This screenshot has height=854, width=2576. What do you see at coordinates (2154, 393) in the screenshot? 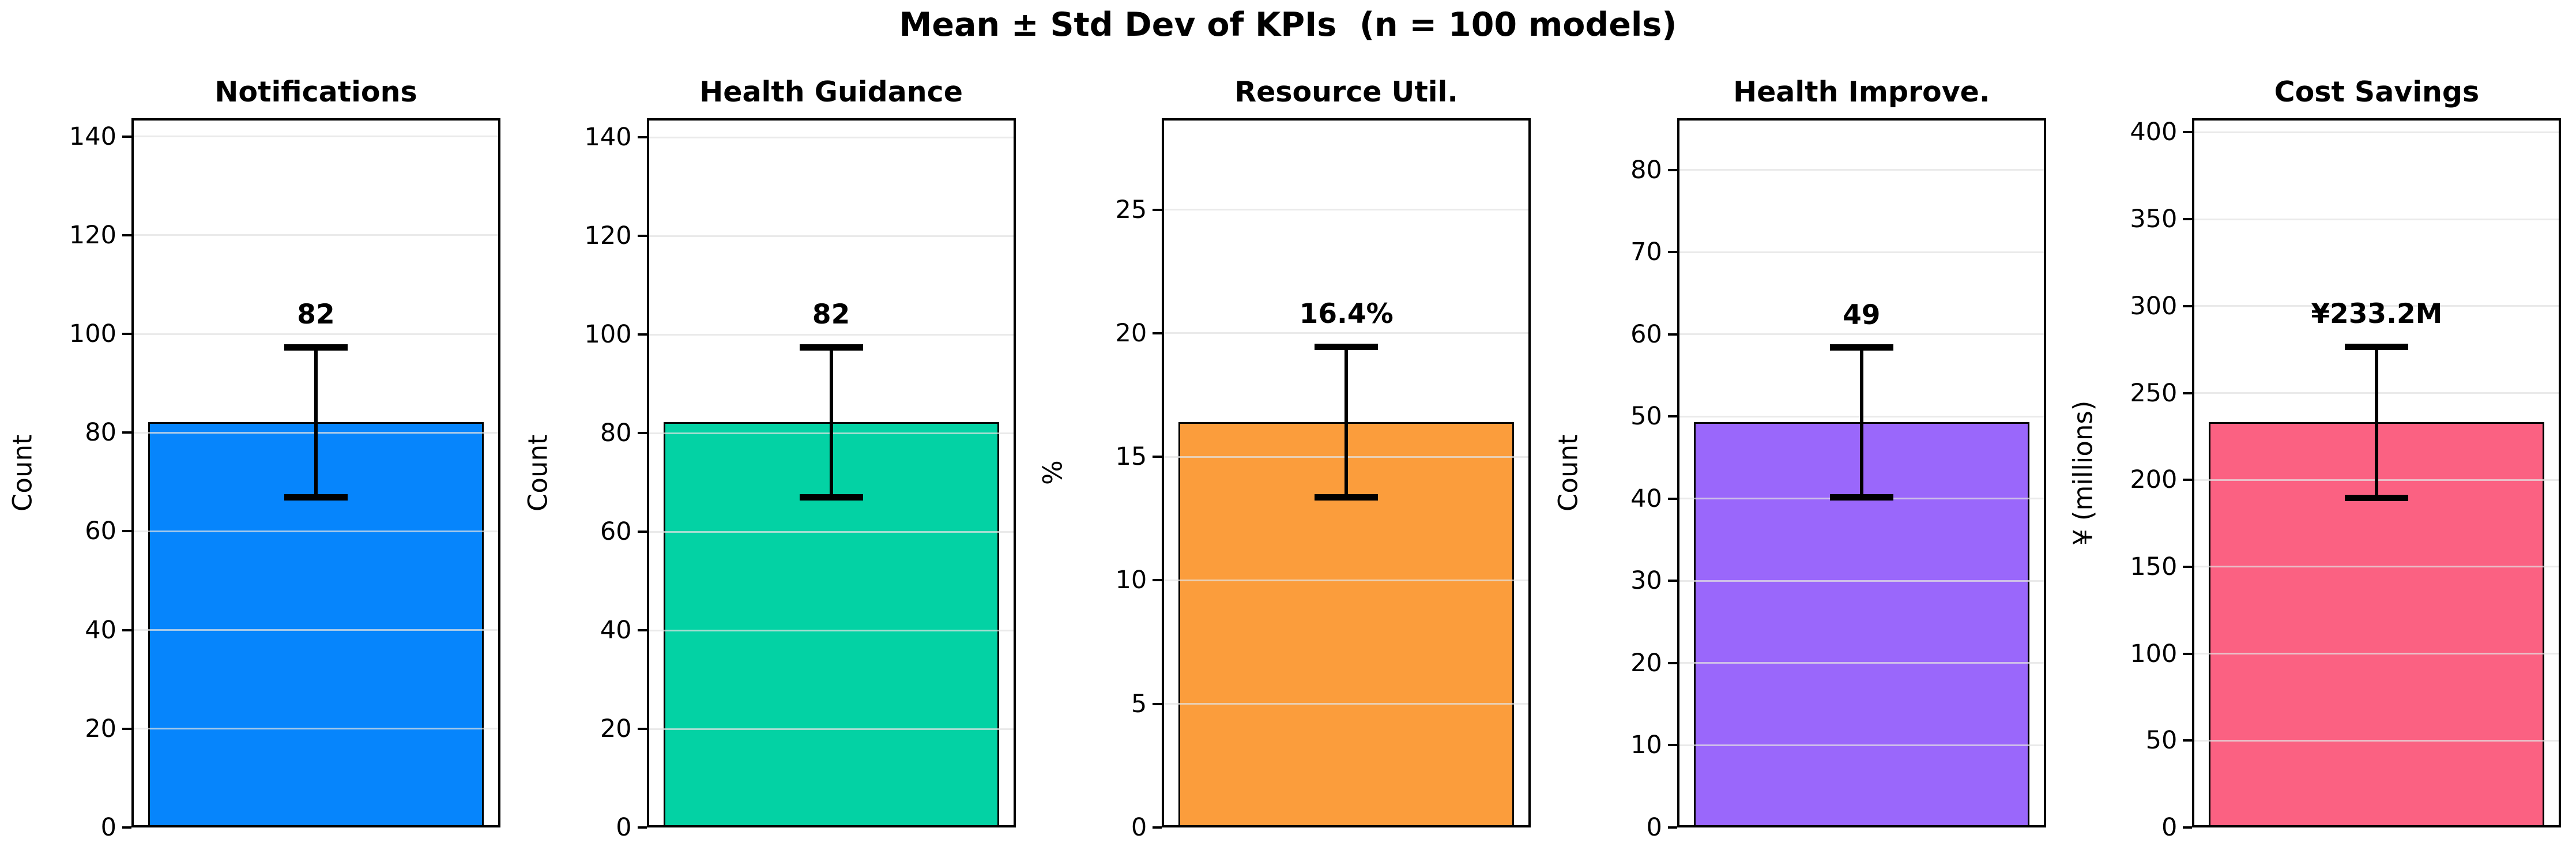
I see `y-tick-label: 250` at bounding box center [2154, 393].